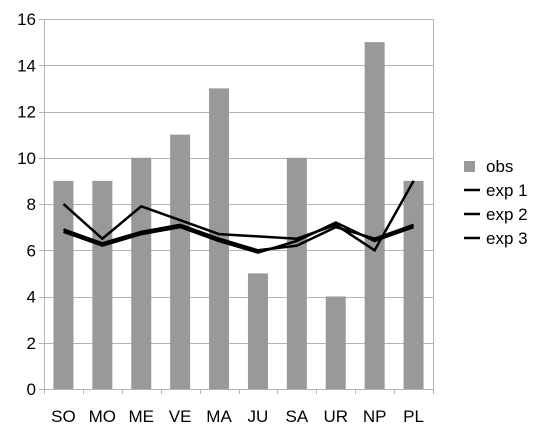 This screenshot has width=539, height=430. What do you see at coordinates (507, 190) in the screenshot?
I see `legend-label-exp-1: exp 1` at bounding box center [507, 190].